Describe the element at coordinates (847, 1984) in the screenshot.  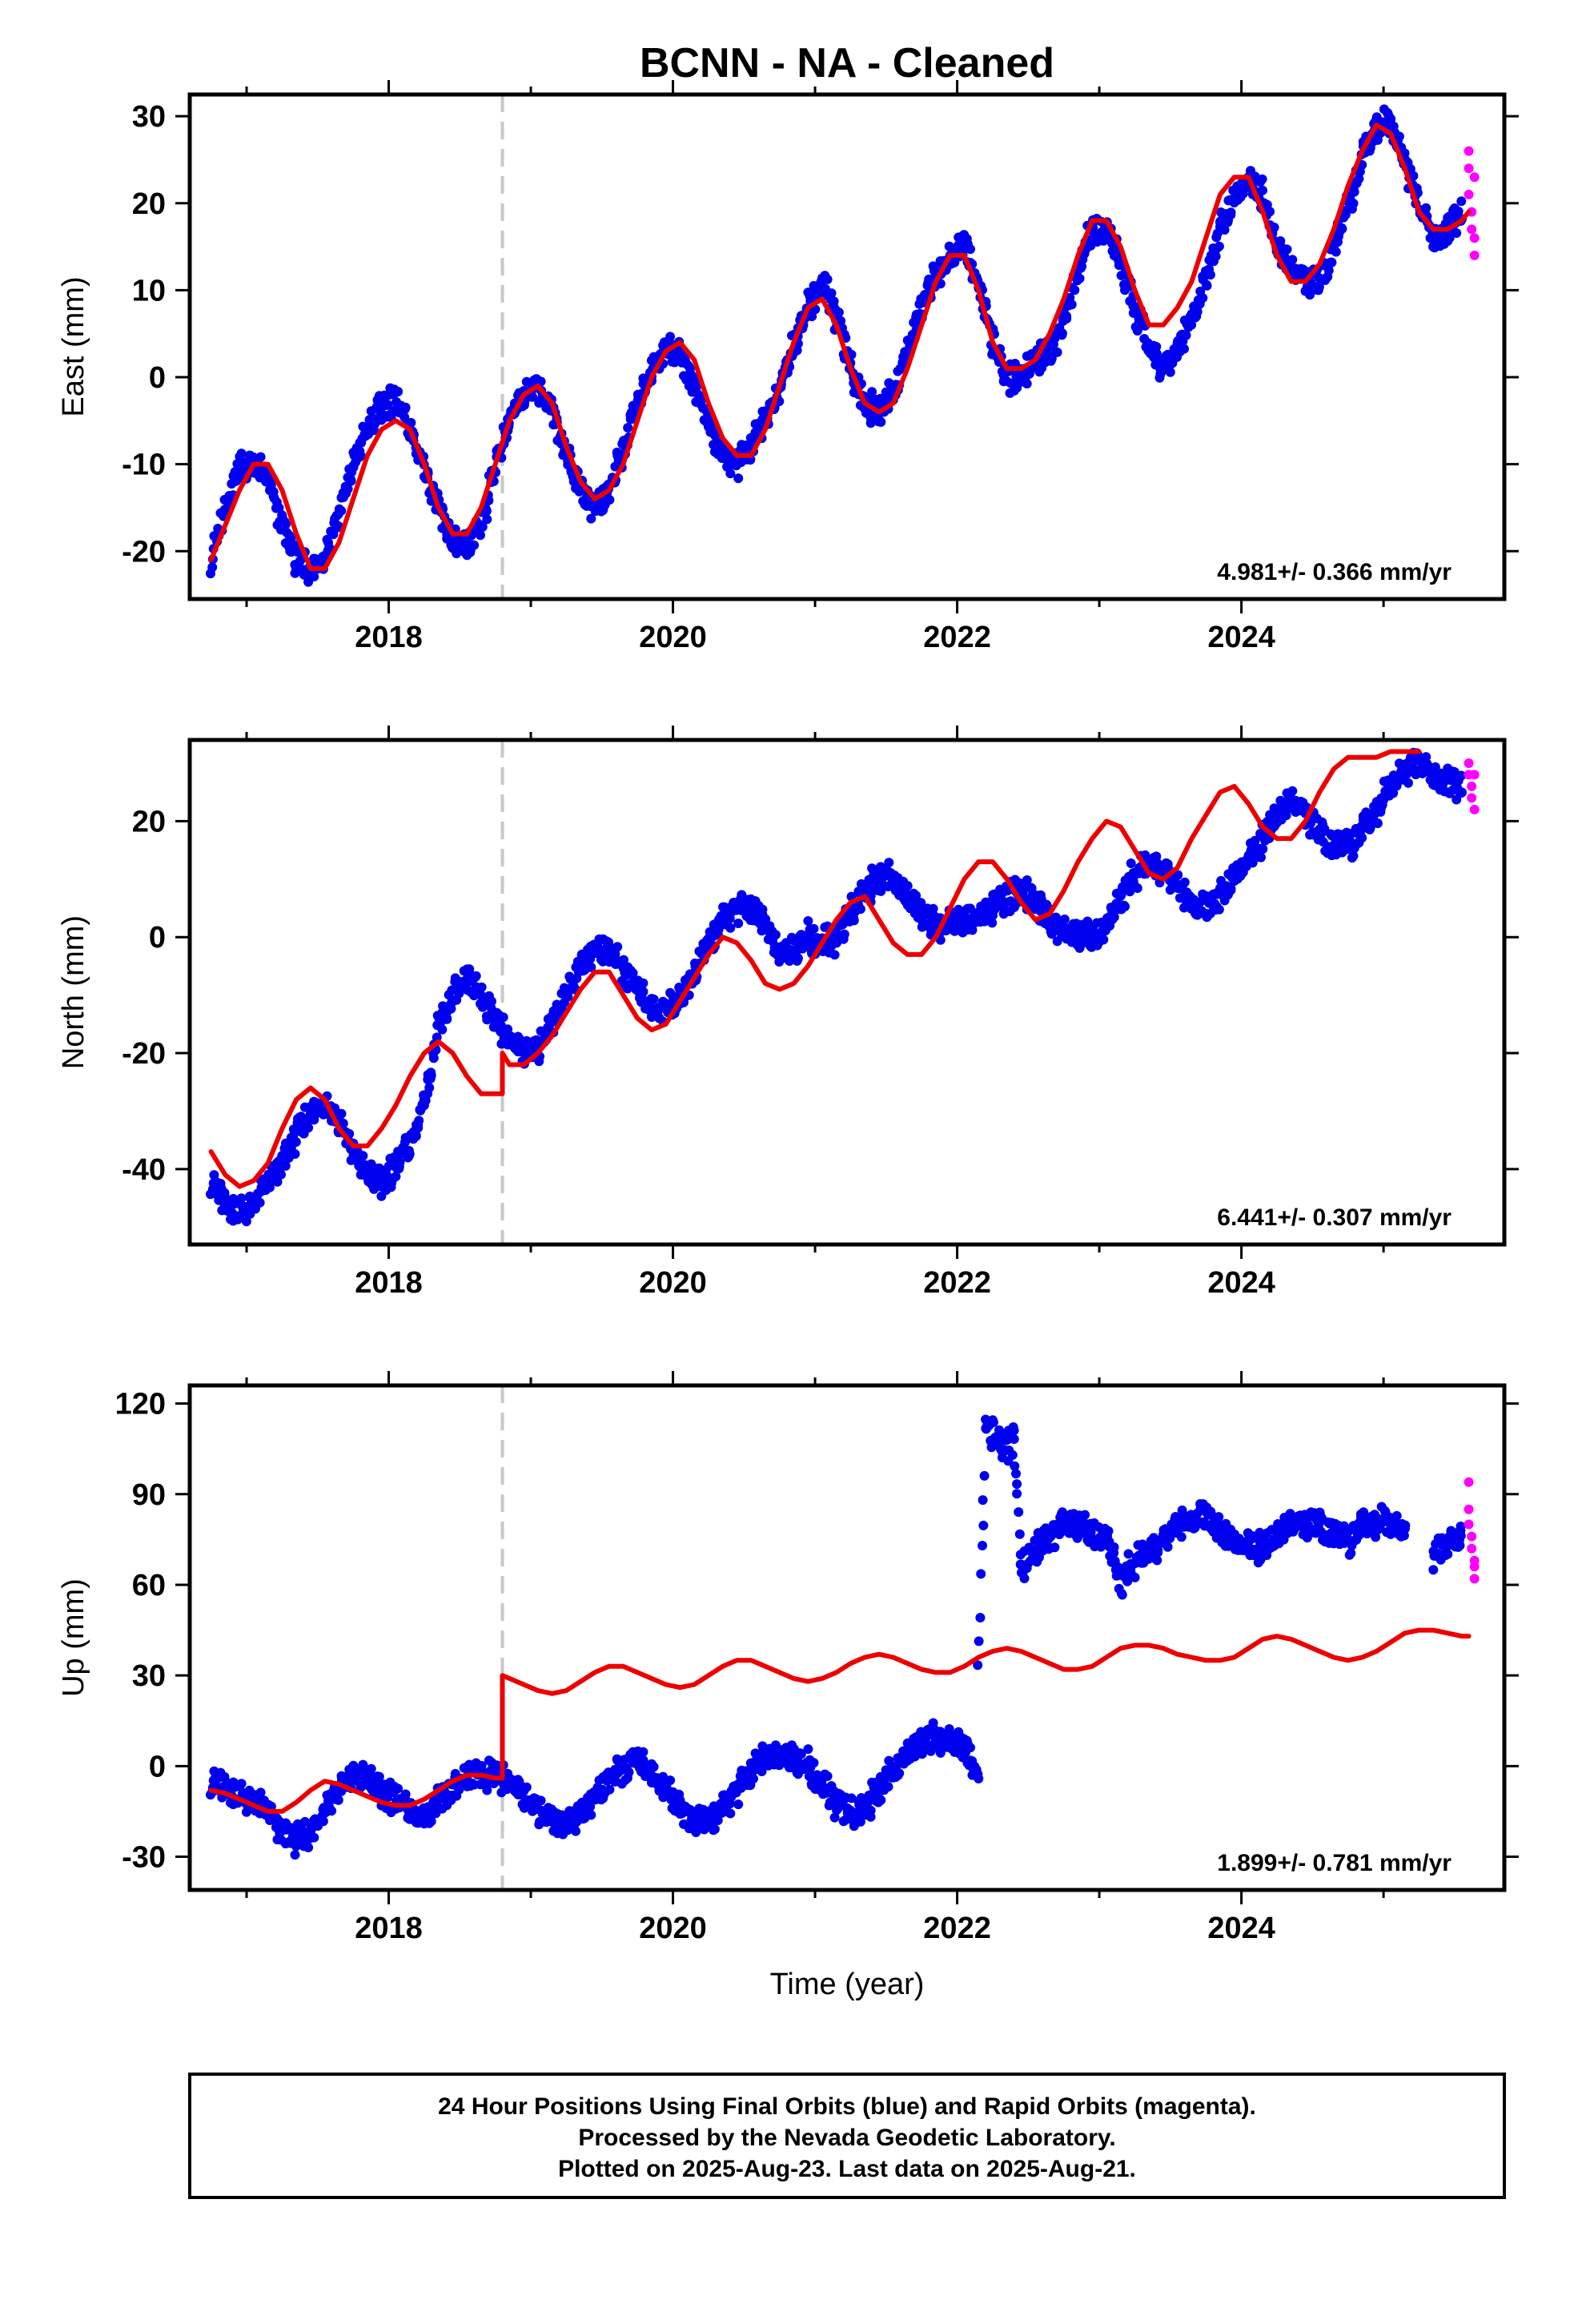
I see `x-axis-label: Time (year)` at that location.